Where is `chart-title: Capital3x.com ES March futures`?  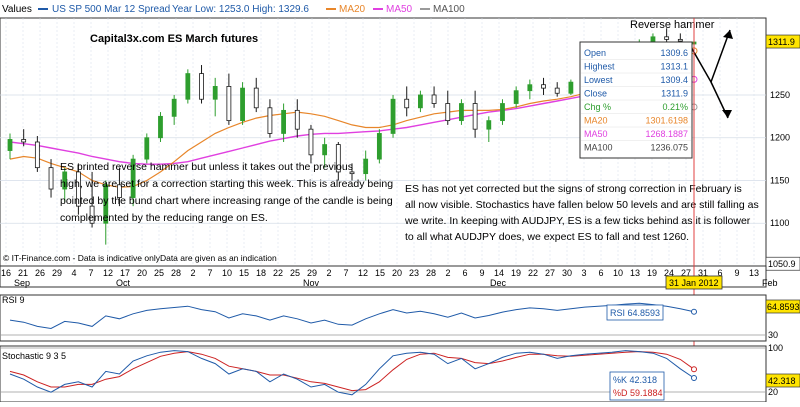
chart-title: Capital3x.com ES March futures is located at coordinates (174, 39).